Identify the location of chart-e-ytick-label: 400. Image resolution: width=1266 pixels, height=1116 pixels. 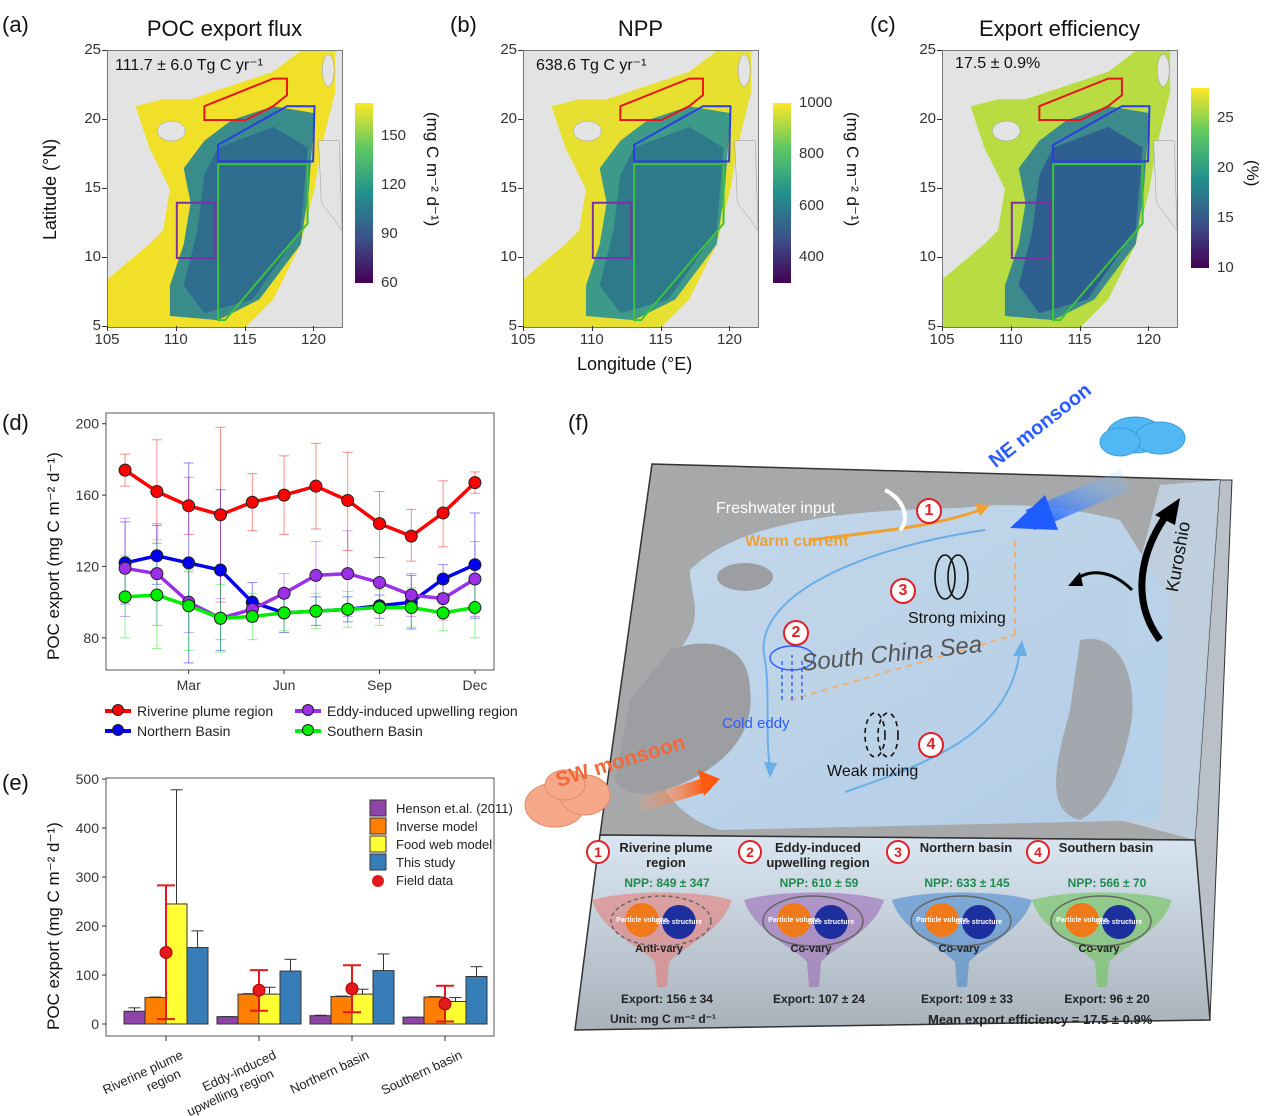
(88, 828).